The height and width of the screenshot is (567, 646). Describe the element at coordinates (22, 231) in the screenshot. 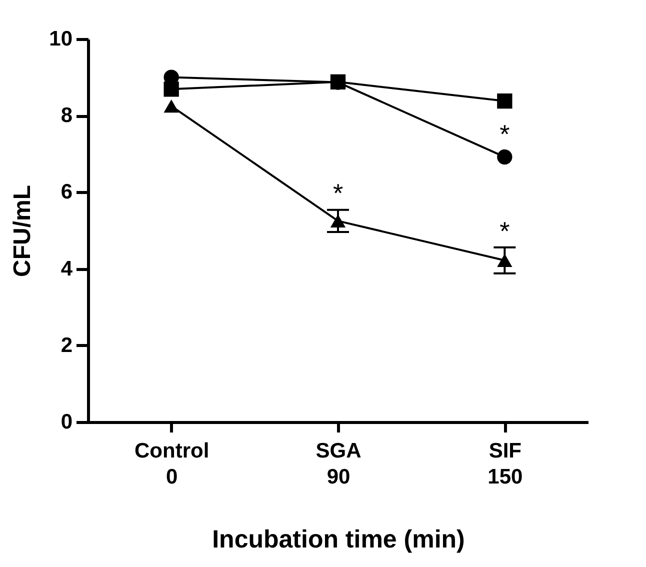

I see `y-axis-title: CFU/mL` at that location.